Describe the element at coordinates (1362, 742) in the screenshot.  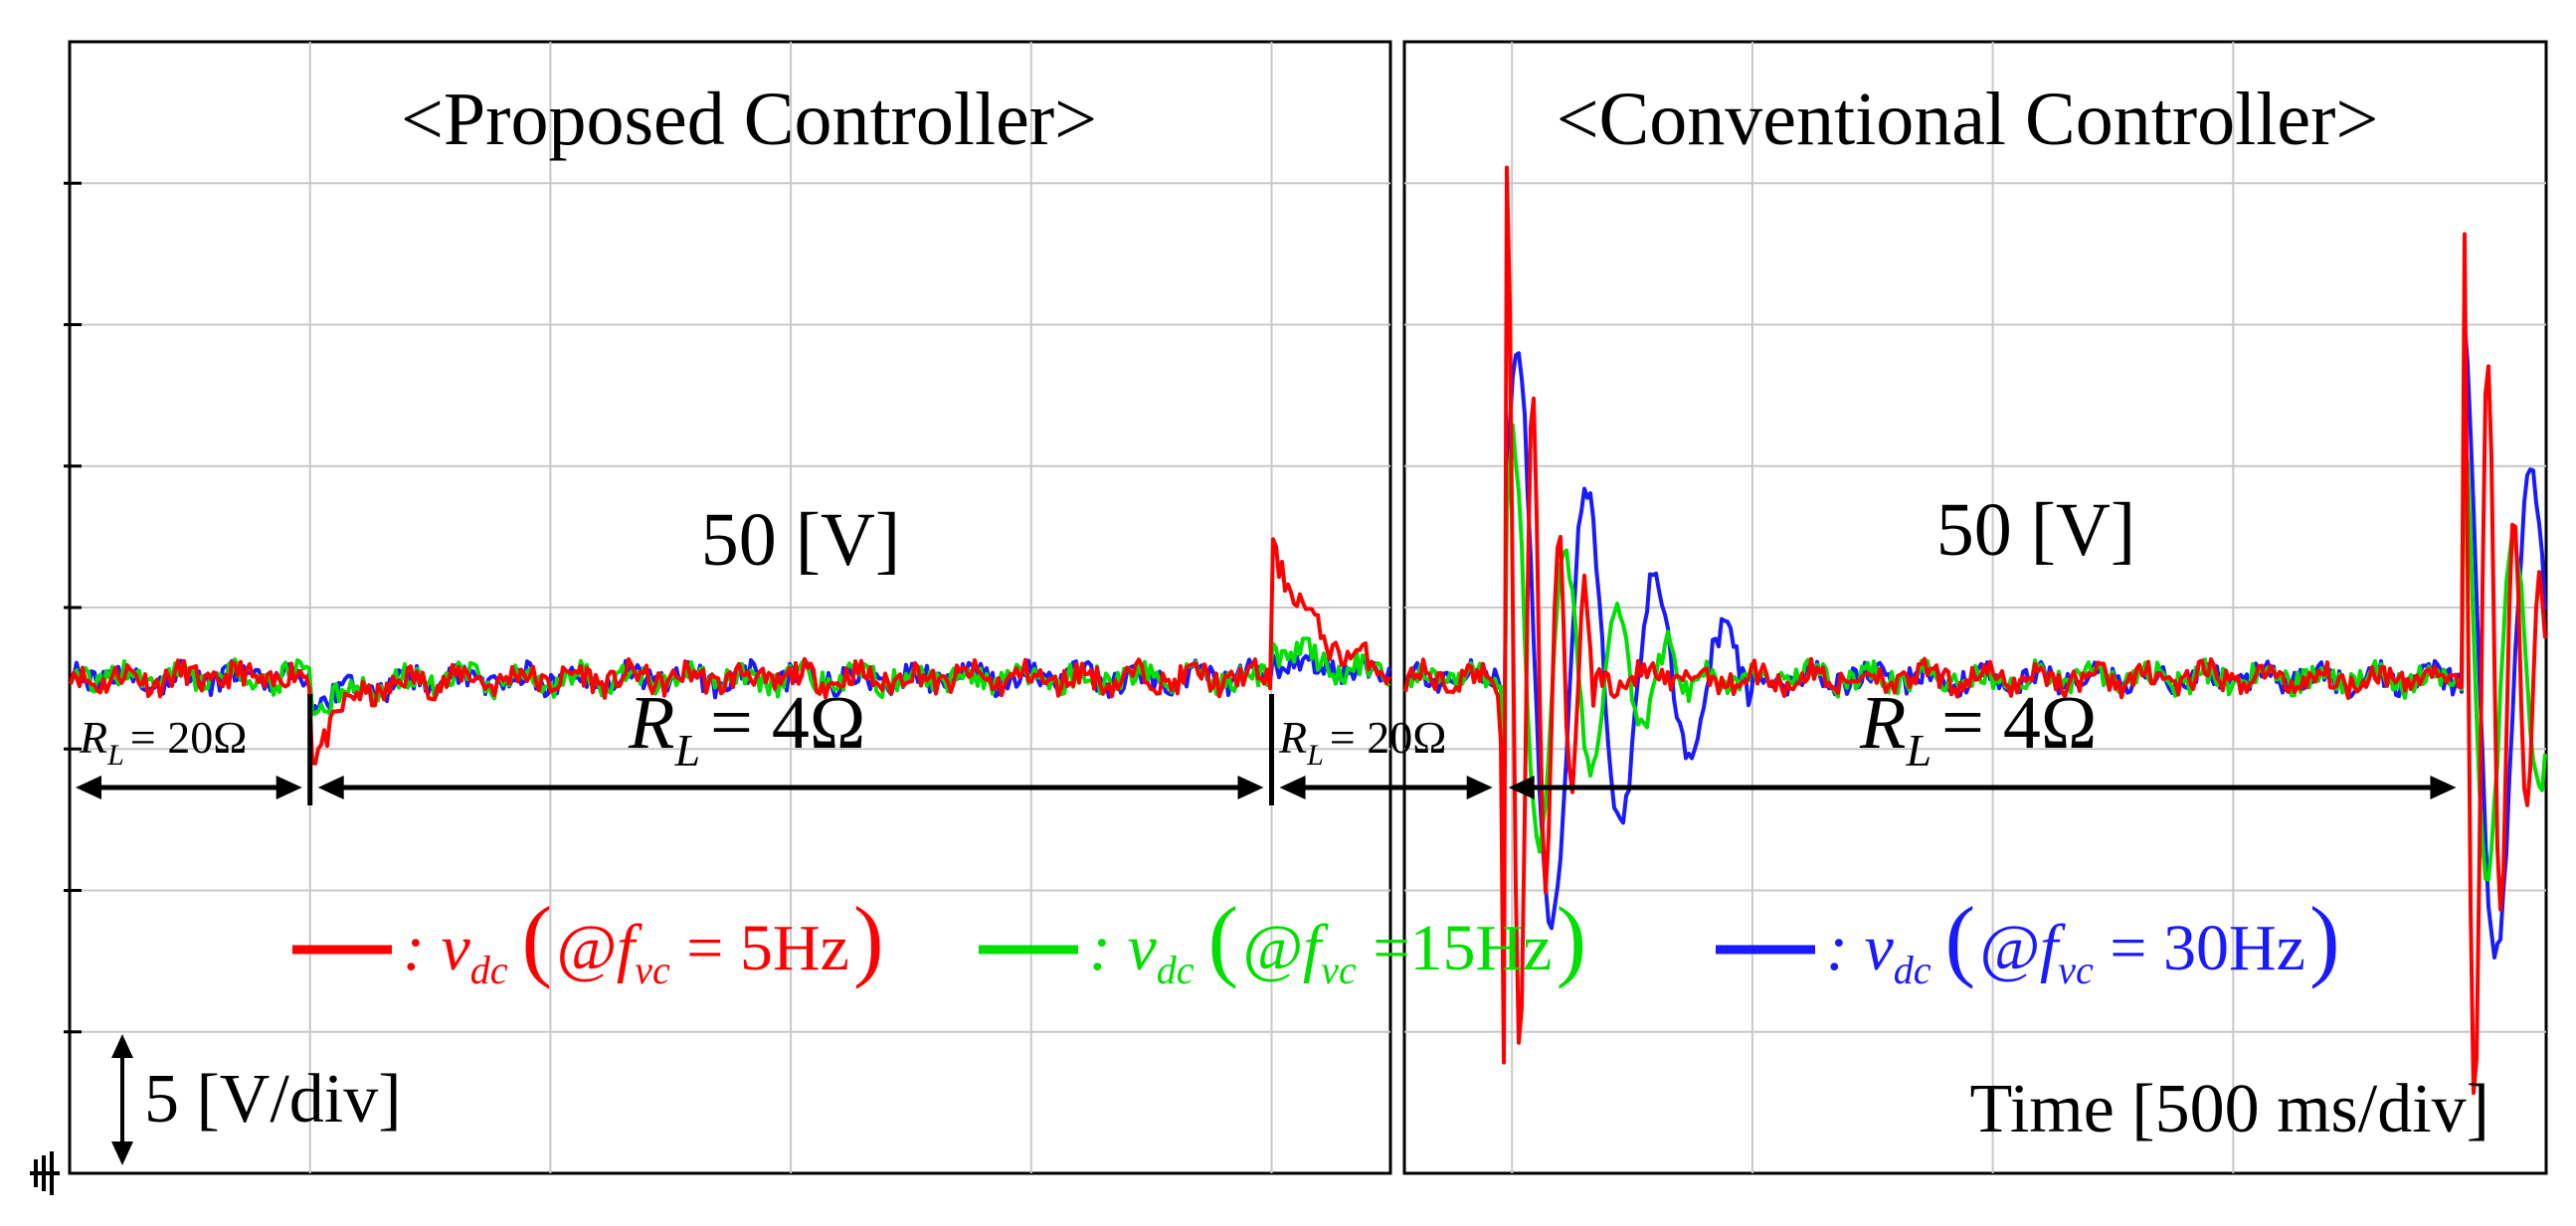
I see `load-label-20ohm-mid: RL = 20Ω` at that location.